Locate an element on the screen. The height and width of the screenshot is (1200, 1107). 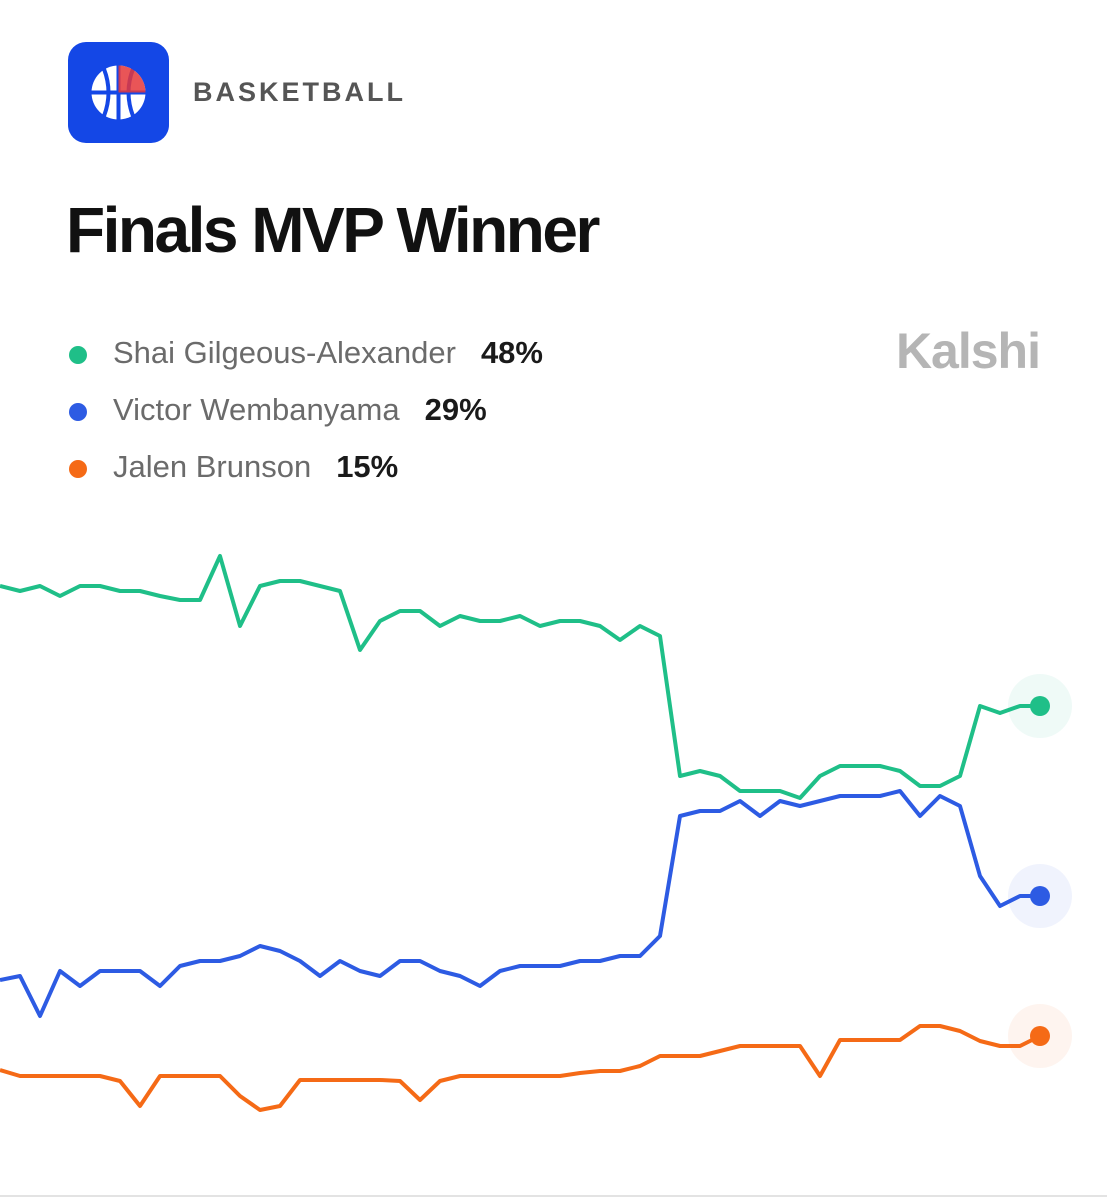
legend-value: 15% is located at coordinates (367, 466).